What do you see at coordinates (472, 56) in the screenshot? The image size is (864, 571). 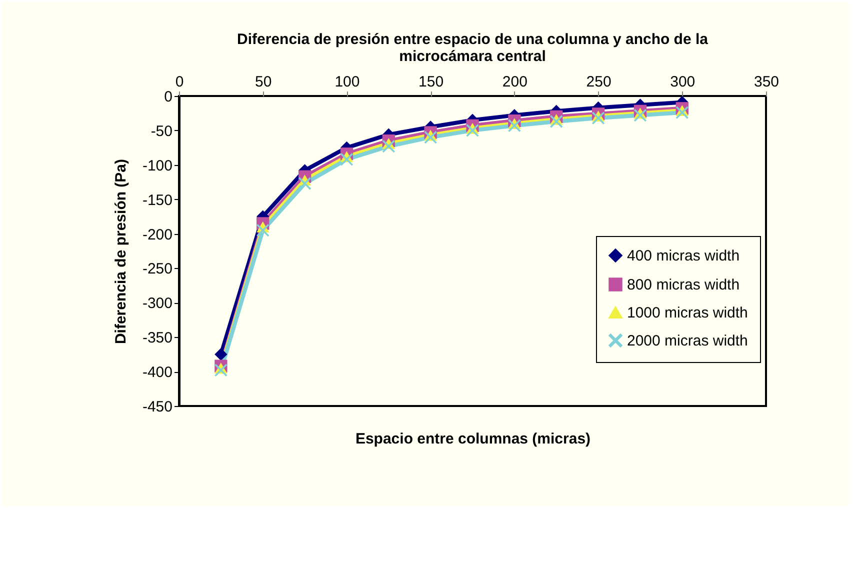 I see `text: microcámara central` at bounding box center [472, 56].